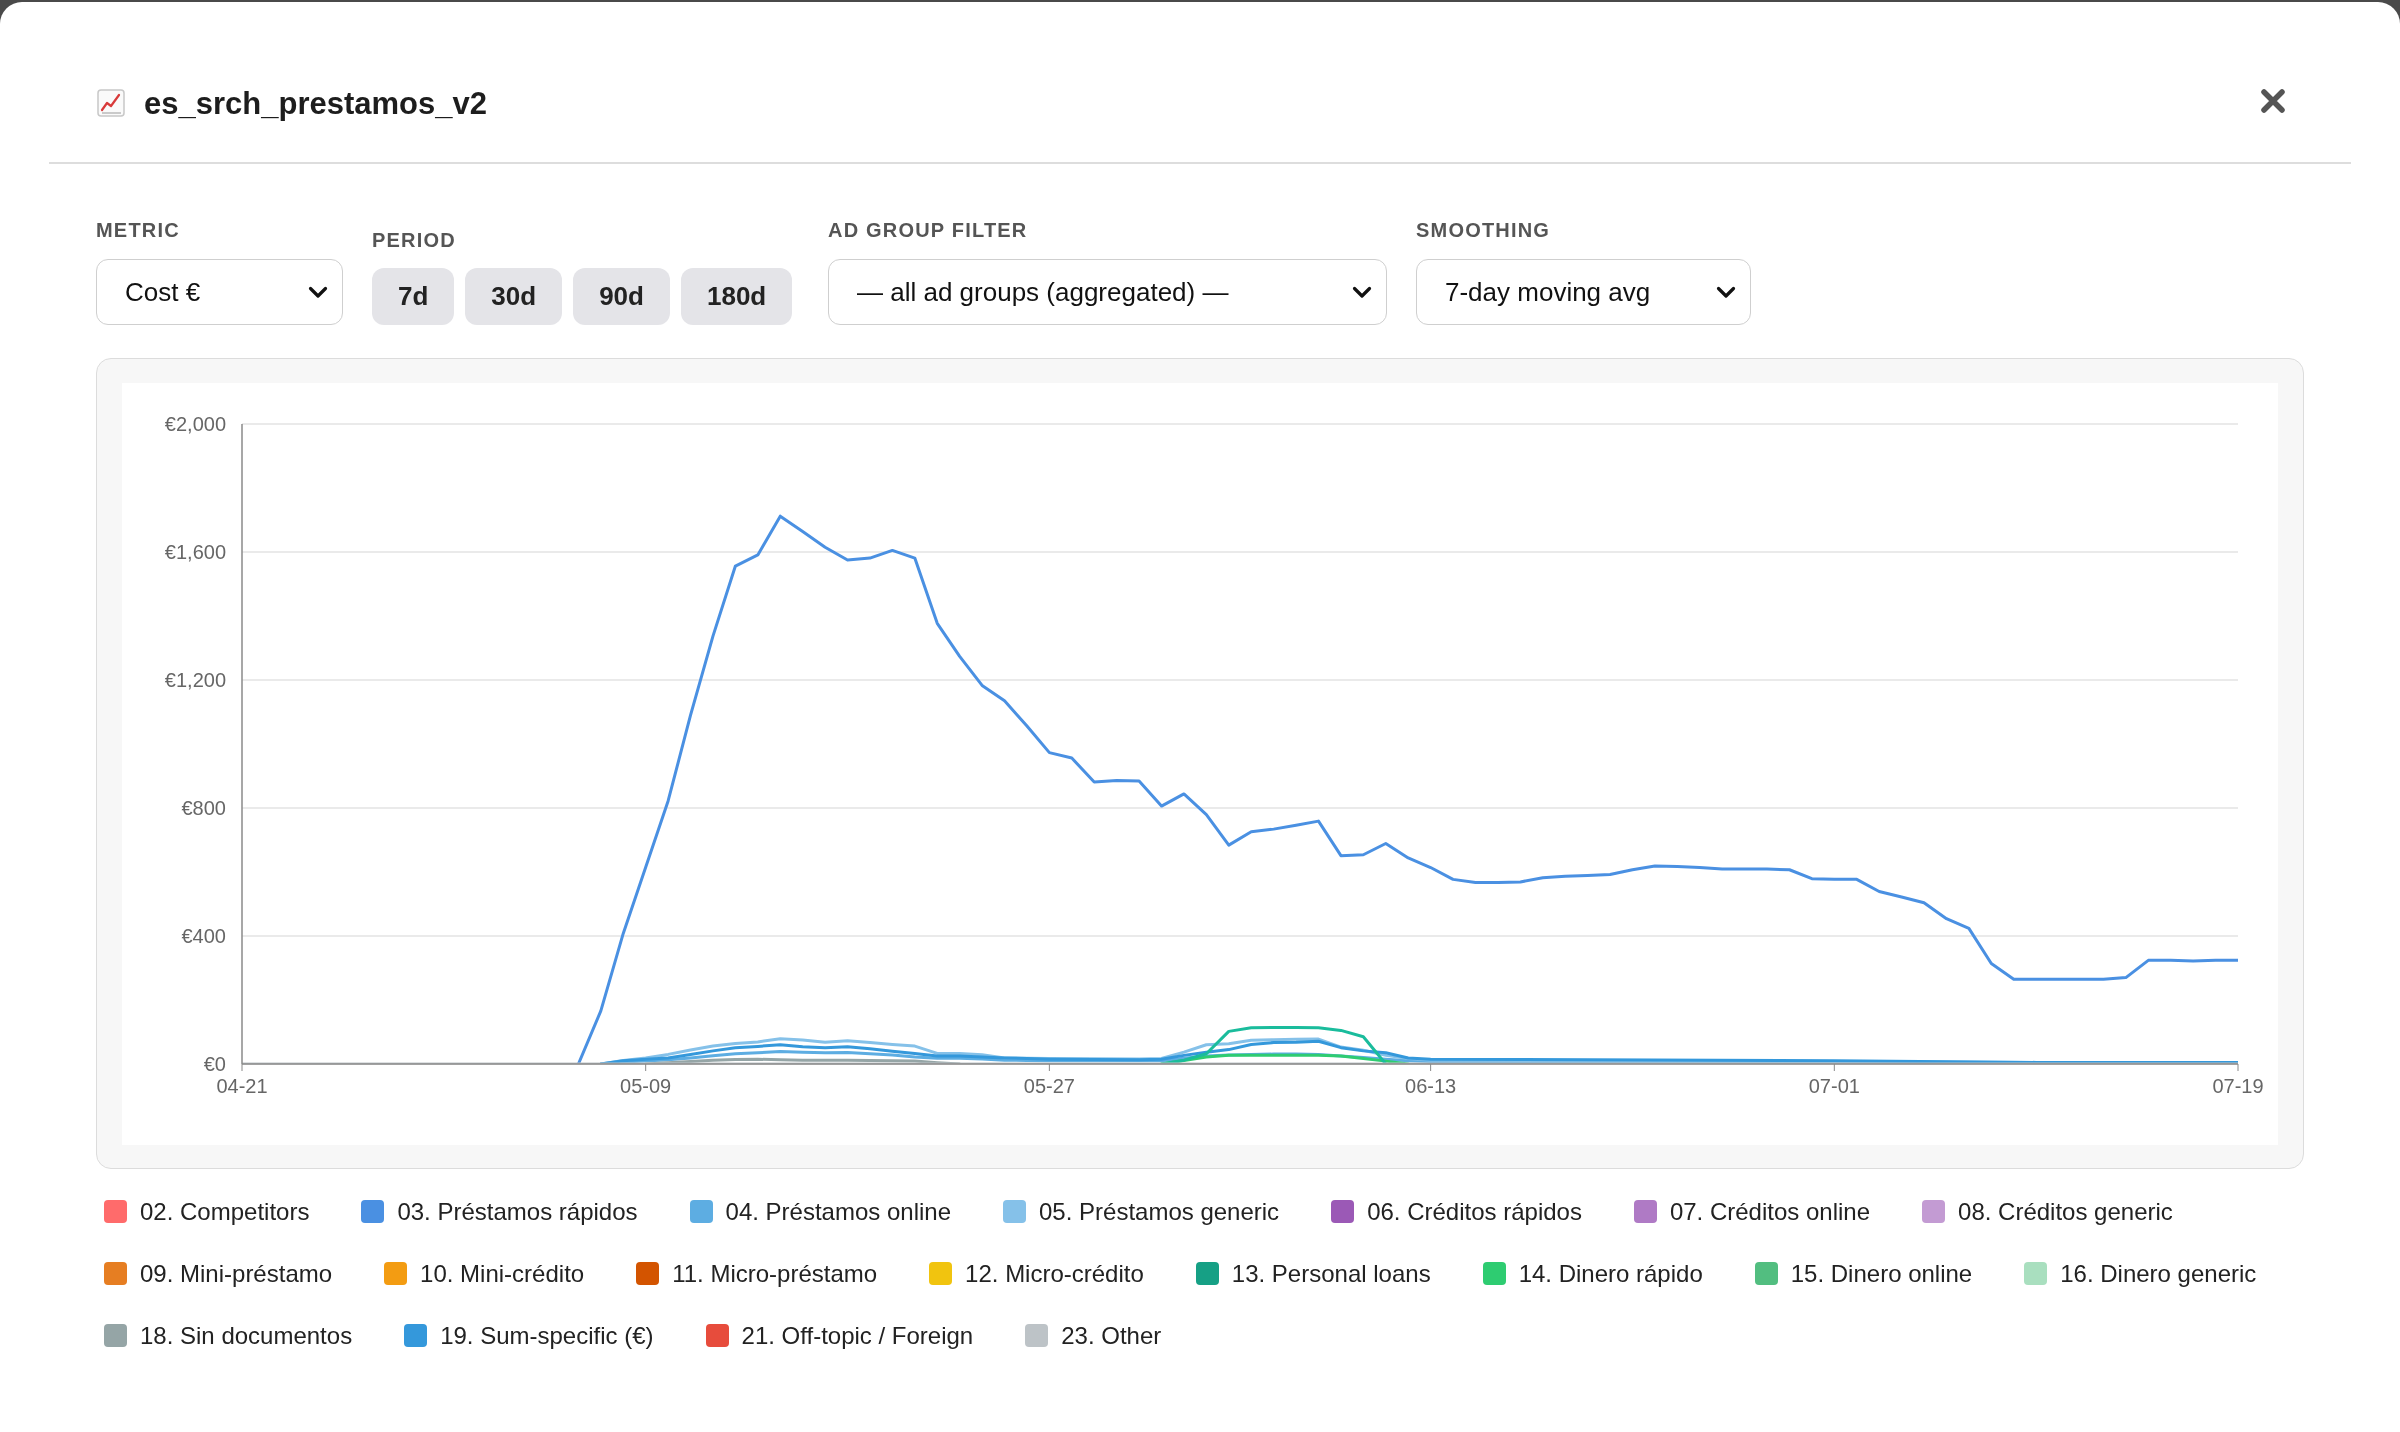 This screenshot has width=2400, height=1432. Describe the element at coordinates (928, 230) in the screenshot. I see `text: AD GROUP FILTER` at that location.